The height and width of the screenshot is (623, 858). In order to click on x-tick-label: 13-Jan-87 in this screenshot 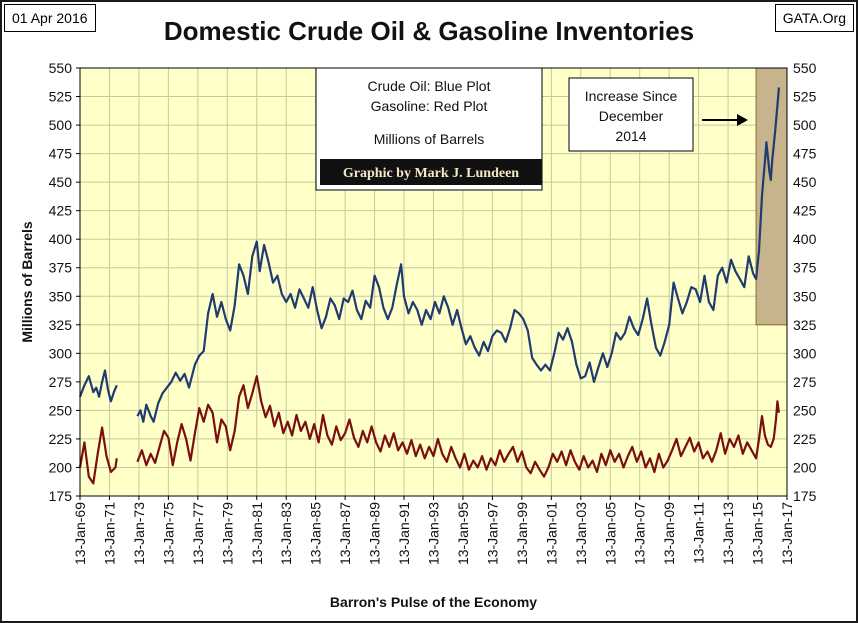, I will do `click(345, 533)`.